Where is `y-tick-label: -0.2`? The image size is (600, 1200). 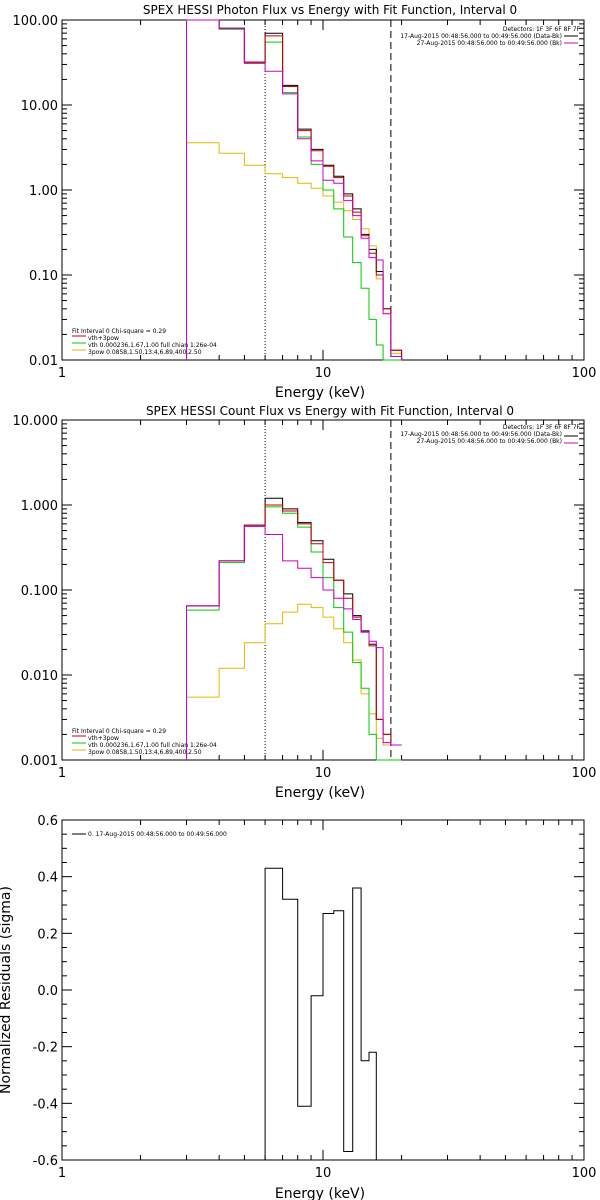
y-tick-label: -0.2 is located at coordinates (45, 1048).